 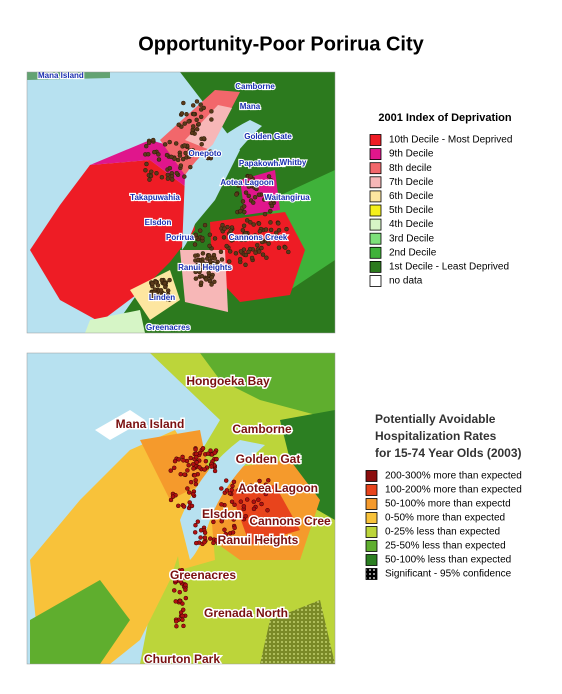 What do you see at coordinates (445, 518) in the screenshot?
I see `legend-label: 0-50% more than expected` at bounding box center [445, 518].